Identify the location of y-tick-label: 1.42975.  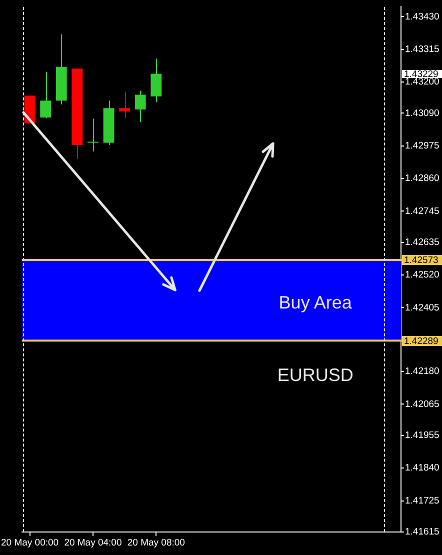
(422, 146).